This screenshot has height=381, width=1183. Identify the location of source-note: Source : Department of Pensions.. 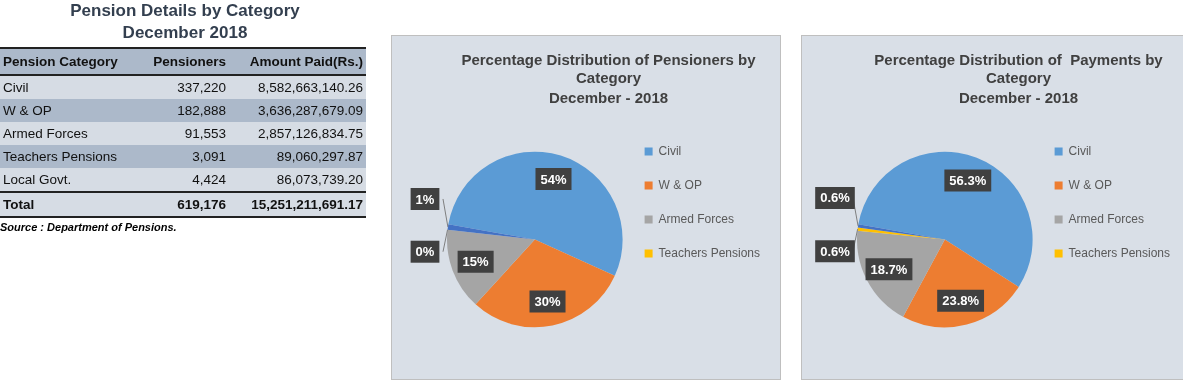
(89, 227).